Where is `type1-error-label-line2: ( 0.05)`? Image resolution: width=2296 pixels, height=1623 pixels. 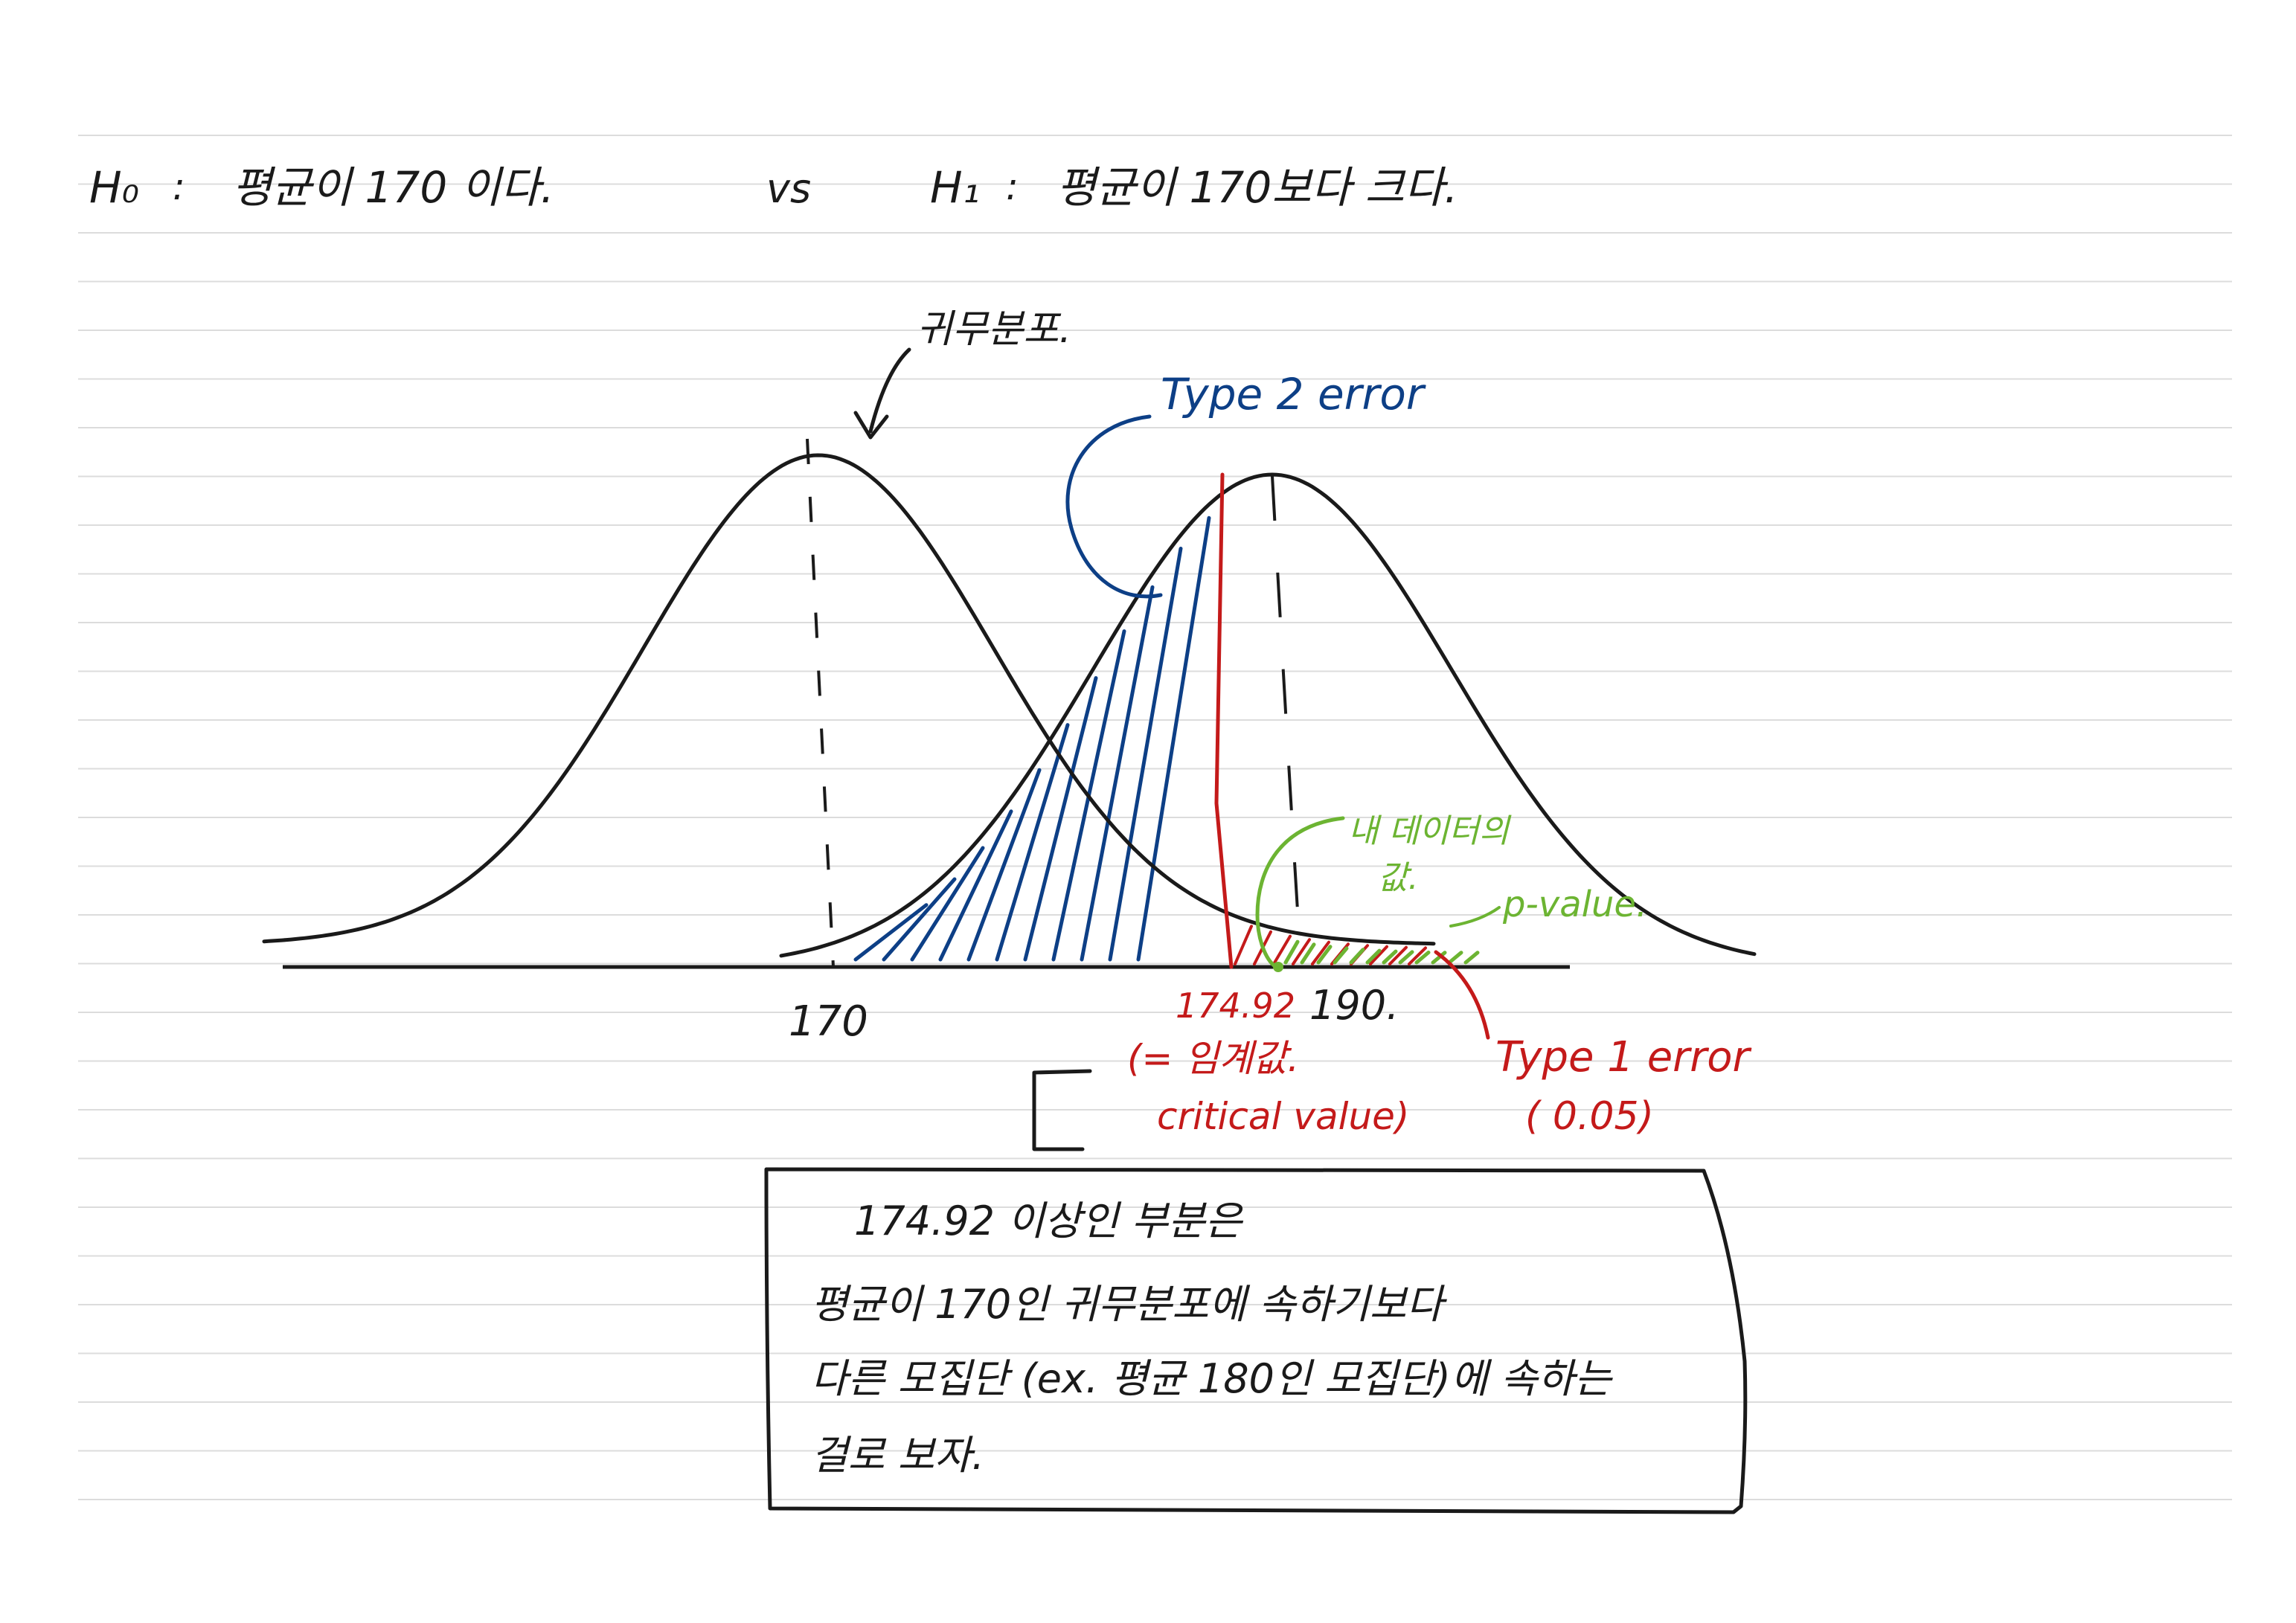
type1-error-label-line2: ( 0.05) is located at coordinates (1589, 1116).